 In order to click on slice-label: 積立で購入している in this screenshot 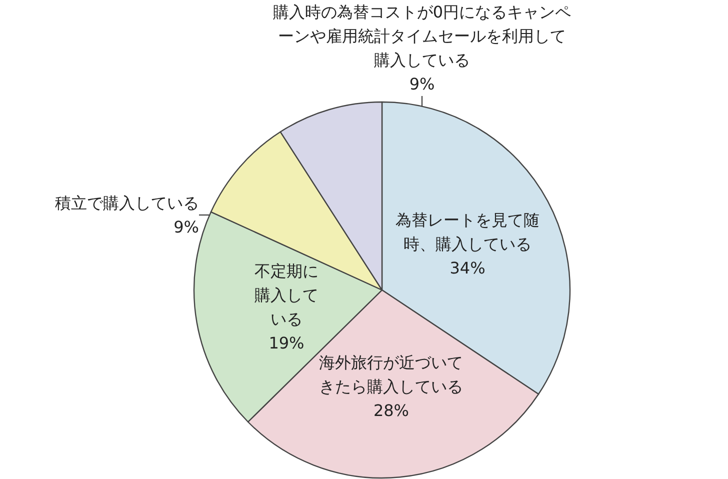, I will do `click(127, 203)`.